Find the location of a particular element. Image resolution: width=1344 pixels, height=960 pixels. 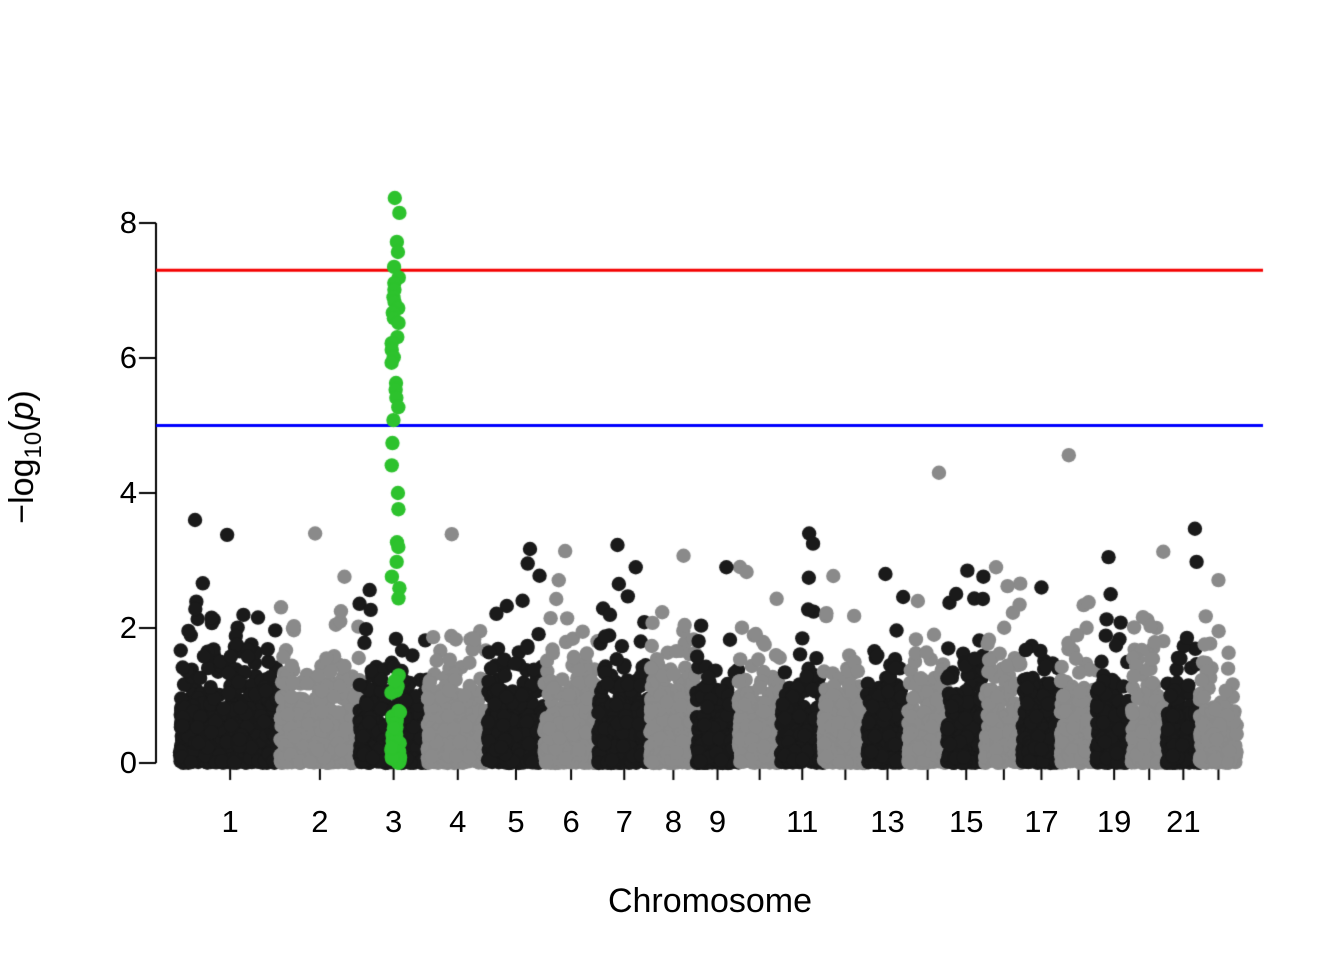

y-tick-label: 6 is located at coordinates (128, 357).